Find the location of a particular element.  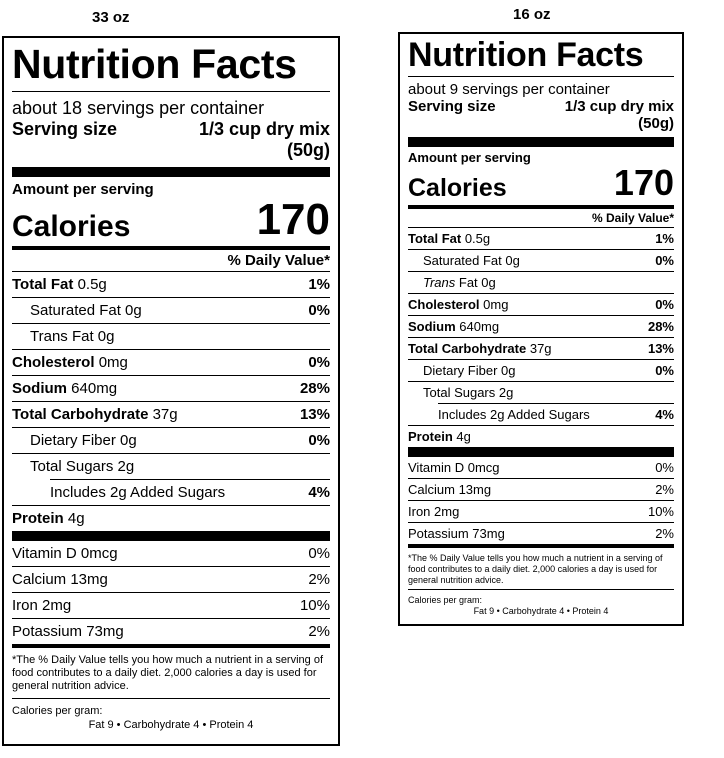

size-title-16oz: 16 oz is located at coordinates (532, 14).